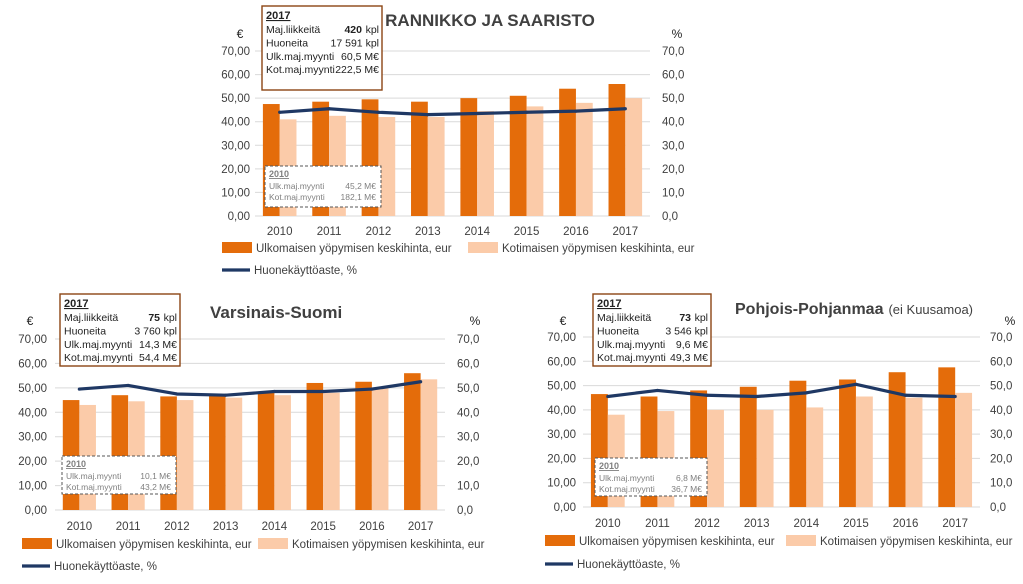  I want to click on info-box-value: 73, so click(685, 318).